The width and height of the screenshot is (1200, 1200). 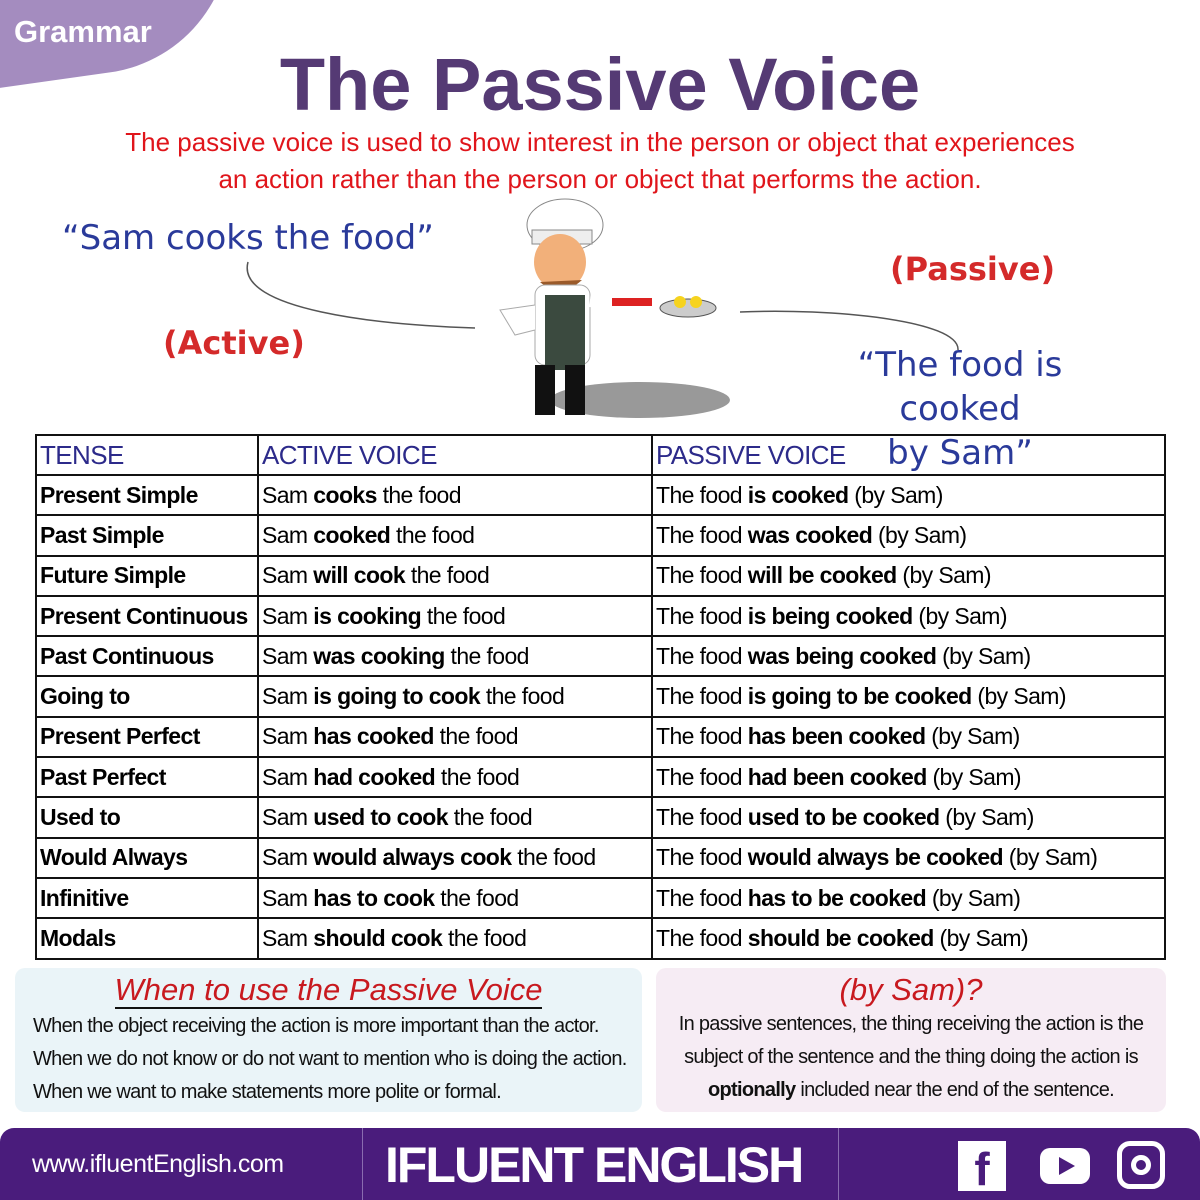 What do you see at coordinates (1141, 1165) in the screenshot?
I see `instagram-icon` at bounding box center [1141, 1165].